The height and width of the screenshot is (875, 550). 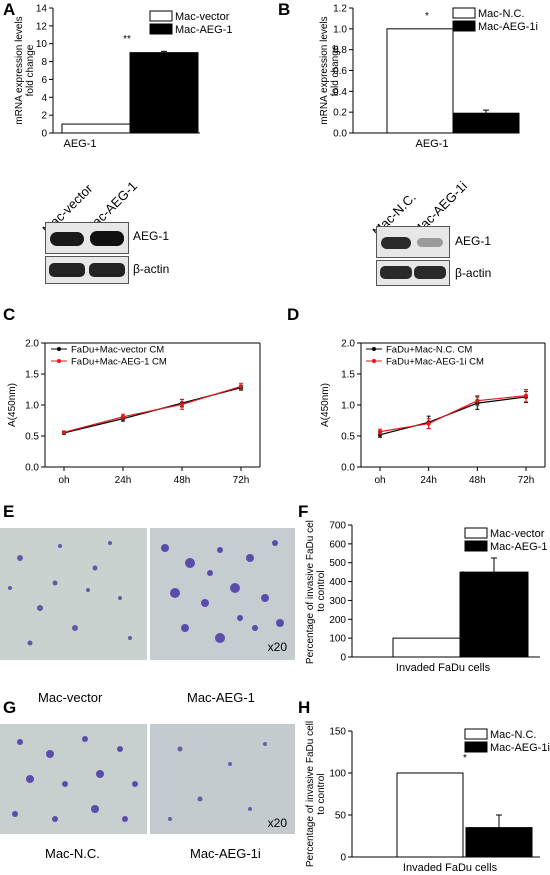 What do you see at coordinates (435, 362) in the screenshot?
I see `legend-label: FaDu+Mac-AEG-1i CM` at bounding box center [435, 362].